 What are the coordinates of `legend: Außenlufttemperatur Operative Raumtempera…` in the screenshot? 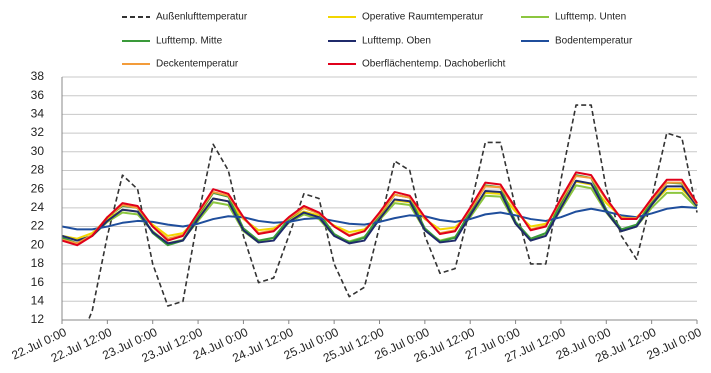 It's located at (377, 41).